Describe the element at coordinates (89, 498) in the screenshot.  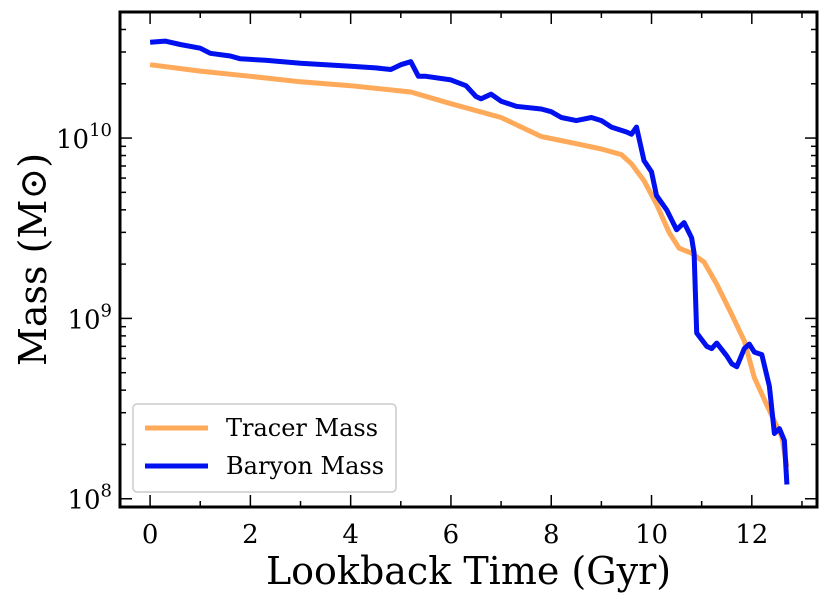
I see `y-tick-label: 10⁸` at that location.